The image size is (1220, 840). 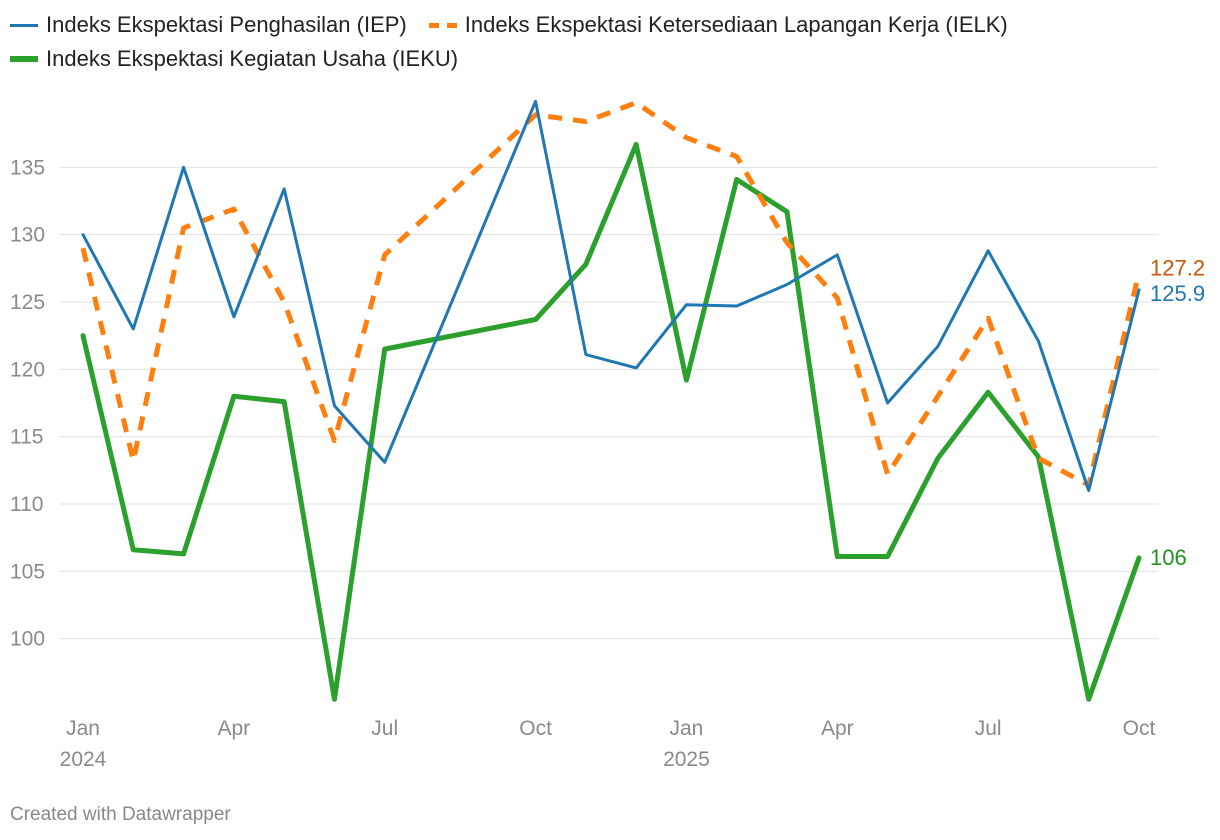 What do you see at coordinates (27, 302) in the screenshot?
I see `y-tick-label: 125` at bounding box center [27, 302].